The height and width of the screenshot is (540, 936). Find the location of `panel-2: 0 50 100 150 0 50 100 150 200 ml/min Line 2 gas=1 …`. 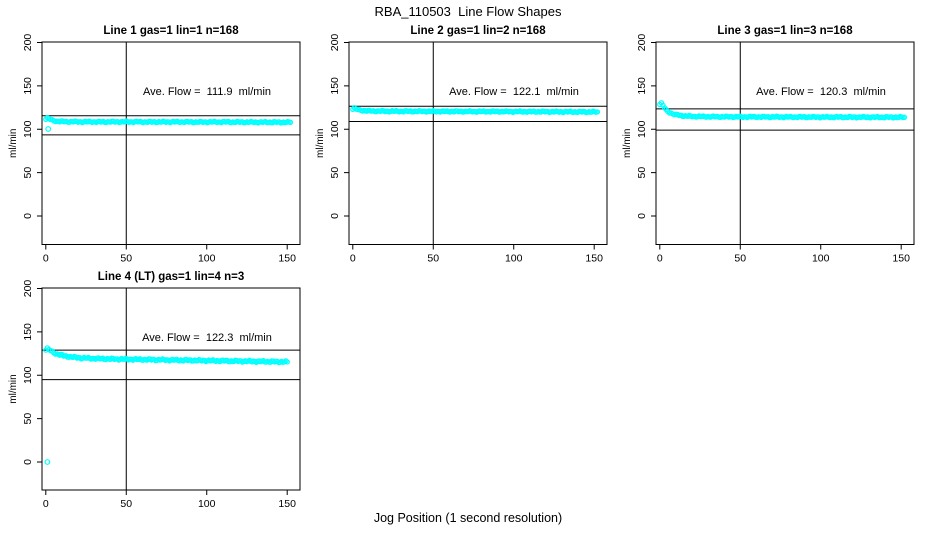

panel-2: 0 50 100 150 0 50 100 150 200 ml/min Line 2 gas=1 … is located at coordinates (461, 145).